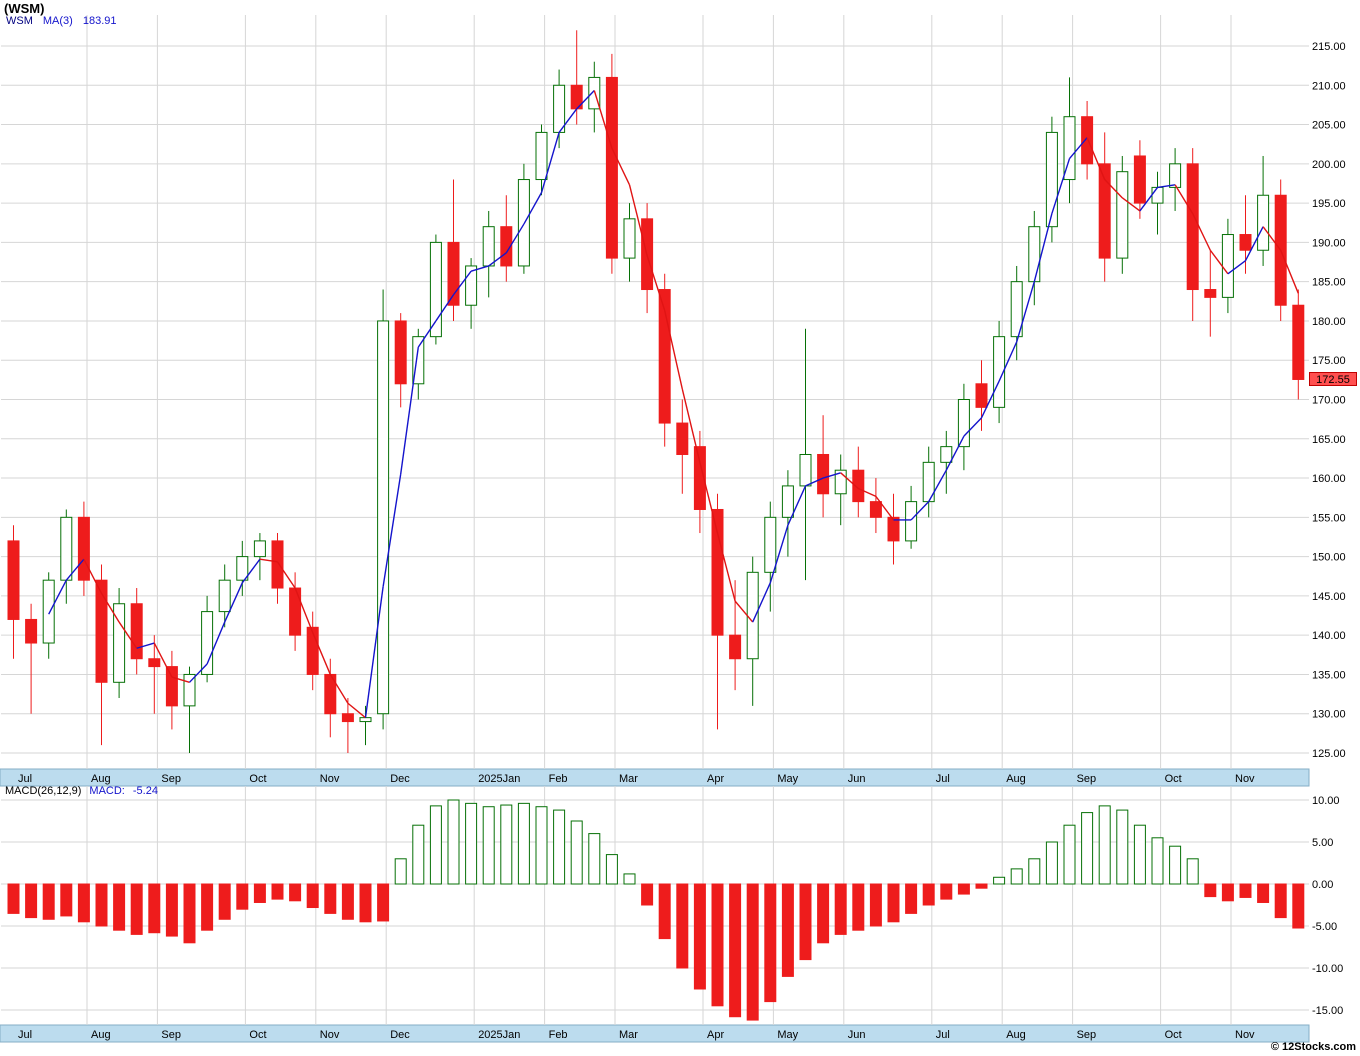 The width and height of the screenshot is (1360, 1056). I want to click on price-legend: WSM MA(3) 183.91, so click(66, 21).